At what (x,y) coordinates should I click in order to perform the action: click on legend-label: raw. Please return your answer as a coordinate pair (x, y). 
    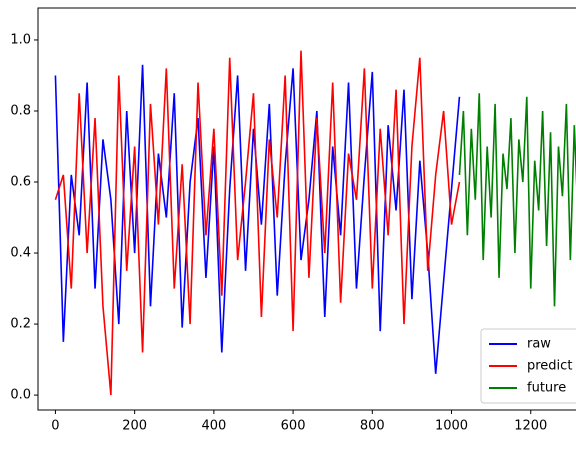
    Looking at the image, I should click on (539, 344).